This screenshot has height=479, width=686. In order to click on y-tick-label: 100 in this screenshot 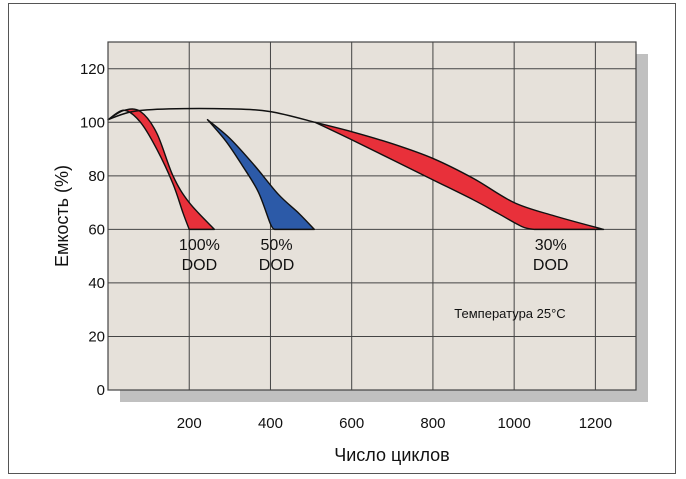, I will do `click(92, 122)`.